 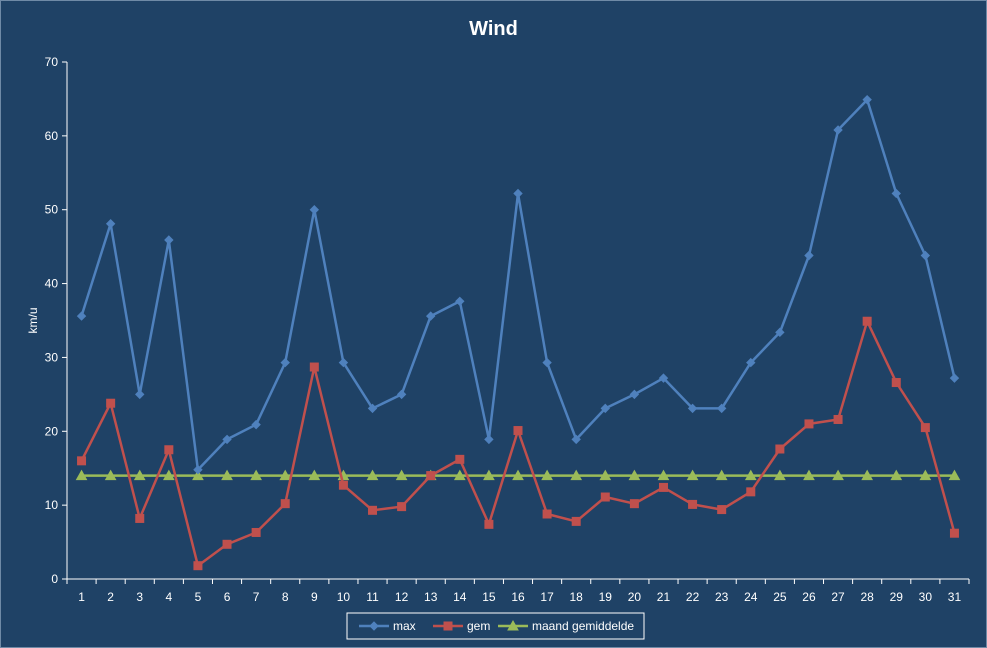 I want to click on x-tick-label: 20, so click(x=635, y=597).